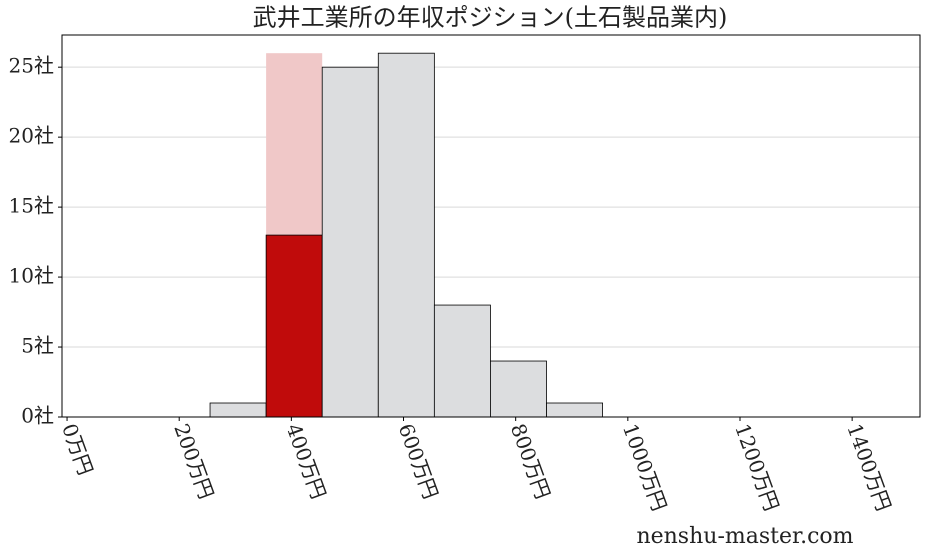 The image size is (928, 557). Describe the element at coordinates (31, 136) in the screenshot. I see `y-tick-label: 20社` at that location.